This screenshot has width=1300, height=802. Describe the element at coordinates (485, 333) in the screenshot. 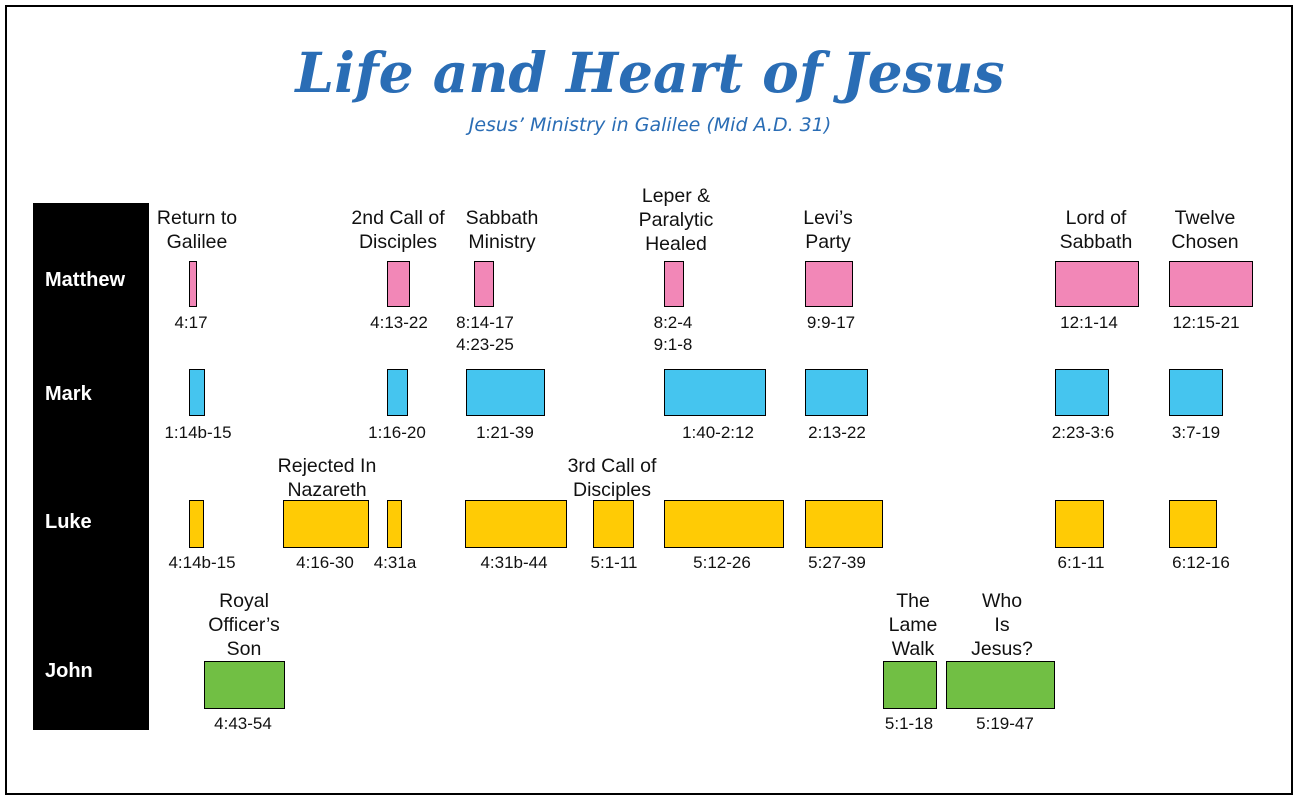

I see `ref-matthew-8-14-17: 8:14-17 4:23-25` at that location.